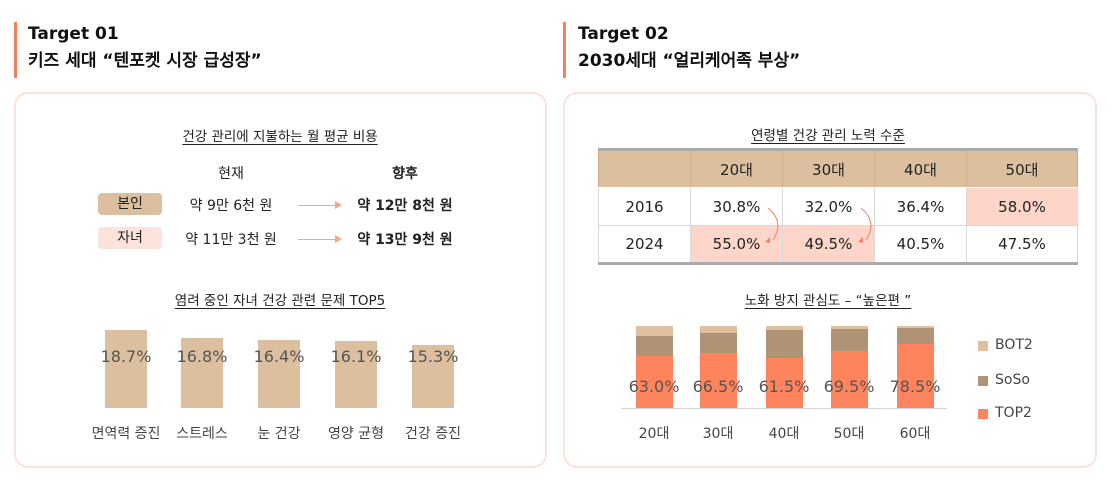 Image resolution: width=1112 pixels, height=485 pixels. I want to click on x-tick-label: 30대, so click(718, 434).